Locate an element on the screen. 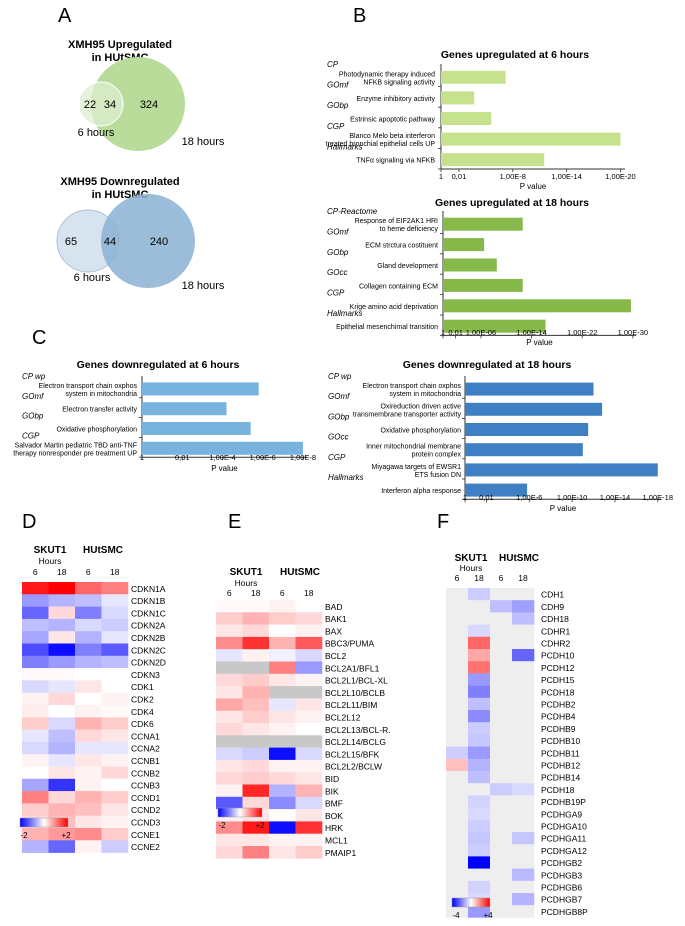  row-label: BCL2L12 is located at coordinates (343, 718).